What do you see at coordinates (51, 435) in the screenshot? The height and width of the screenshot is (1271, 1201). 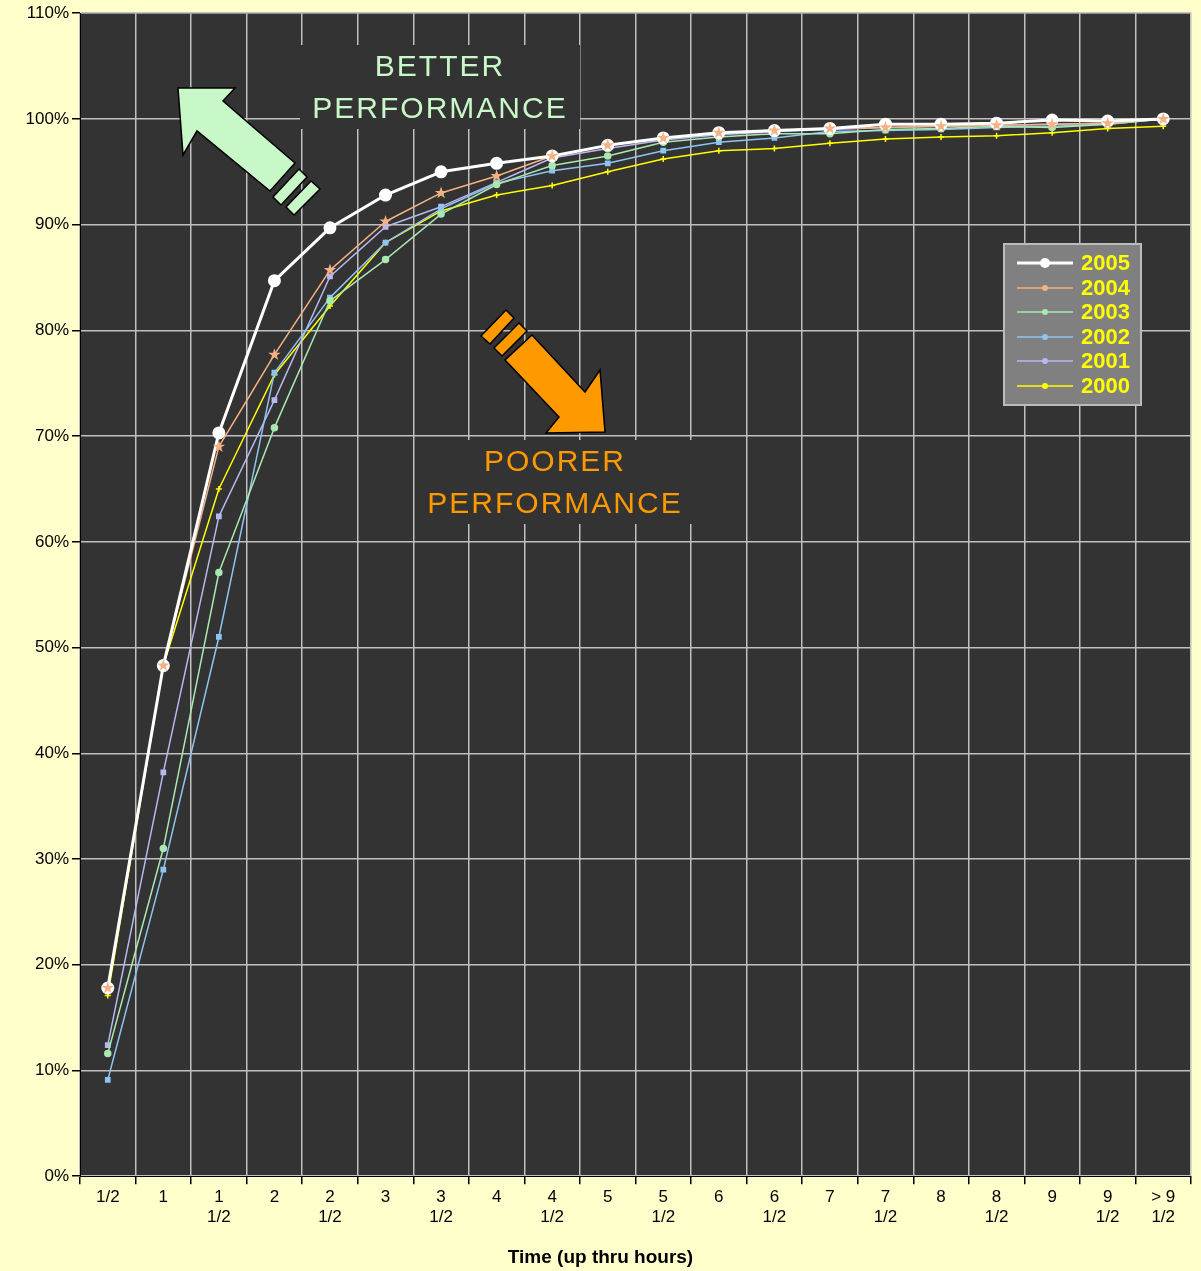 I see `y-tick-label: 70%` at bounding box center [51, 435].